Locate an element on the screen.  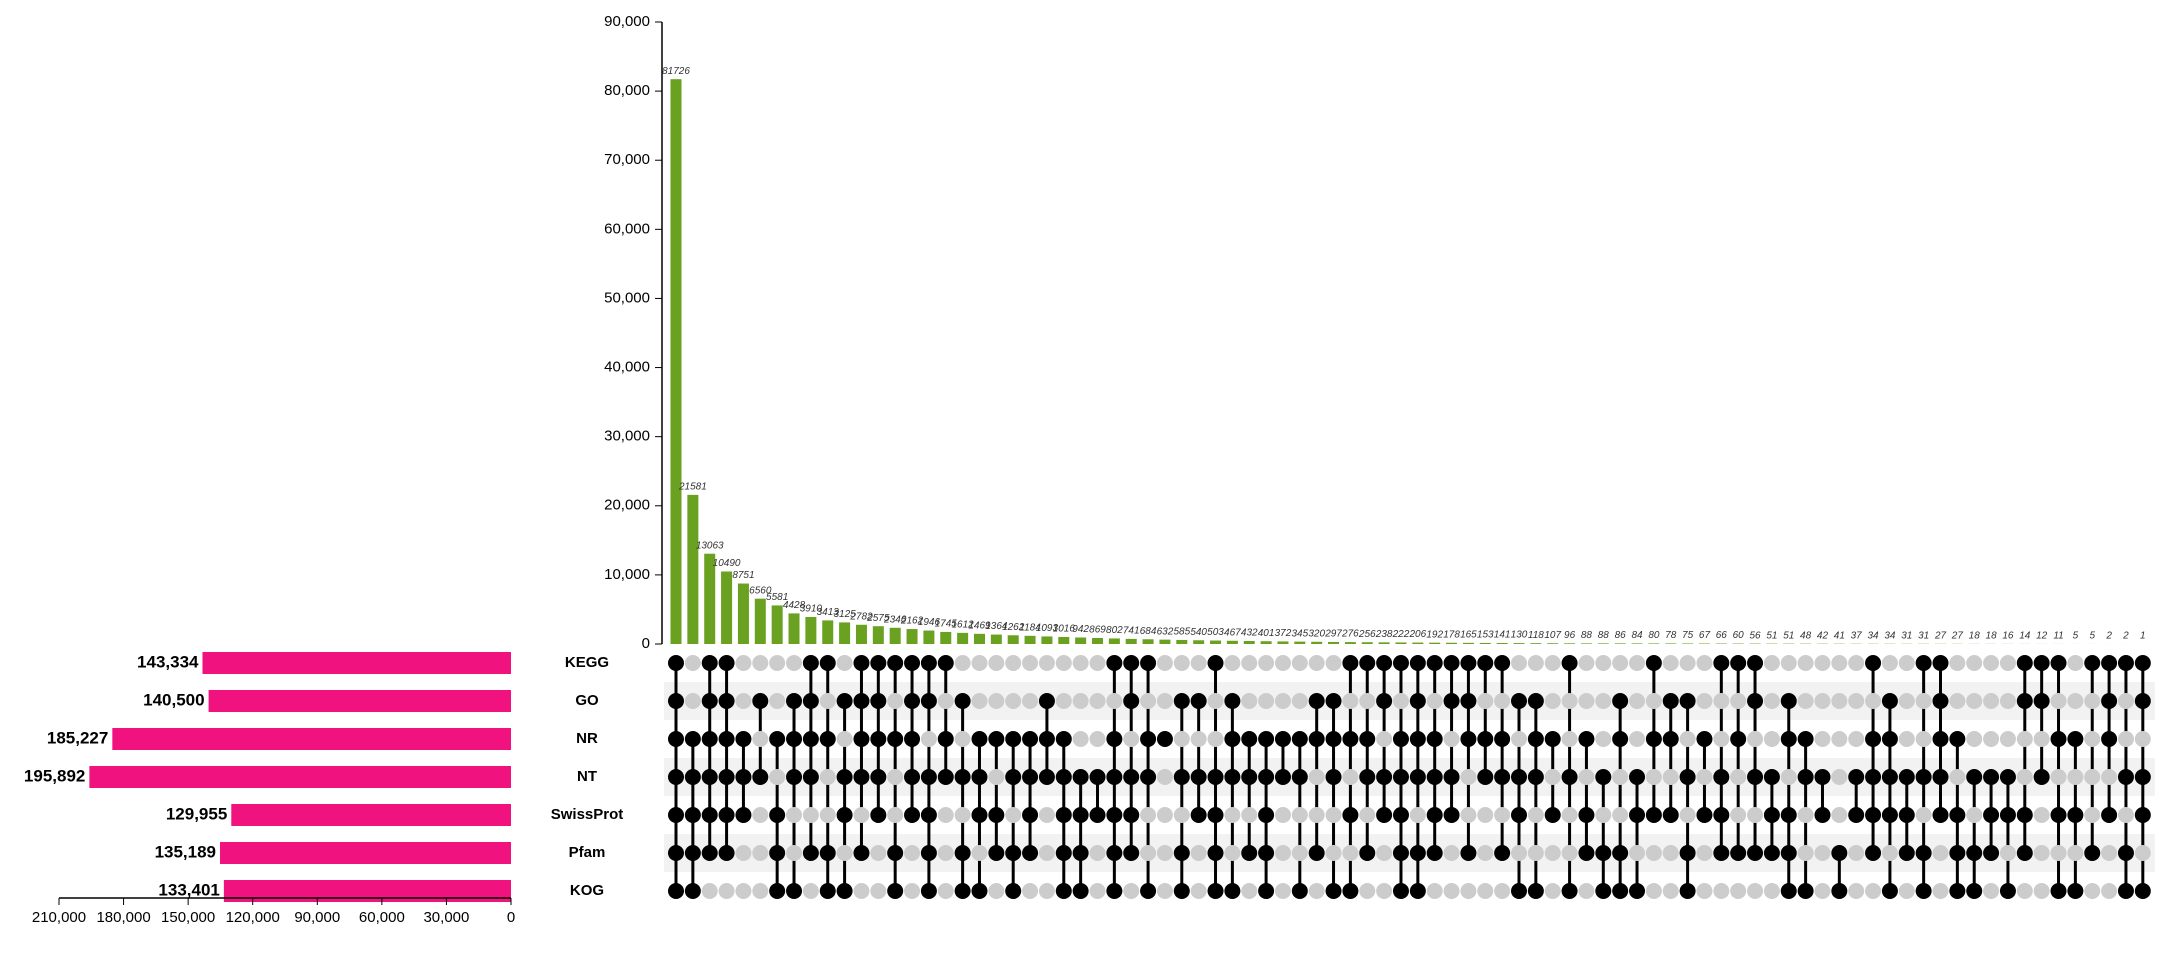
intersection-value: 31 is located at coordinates (1906, 635).